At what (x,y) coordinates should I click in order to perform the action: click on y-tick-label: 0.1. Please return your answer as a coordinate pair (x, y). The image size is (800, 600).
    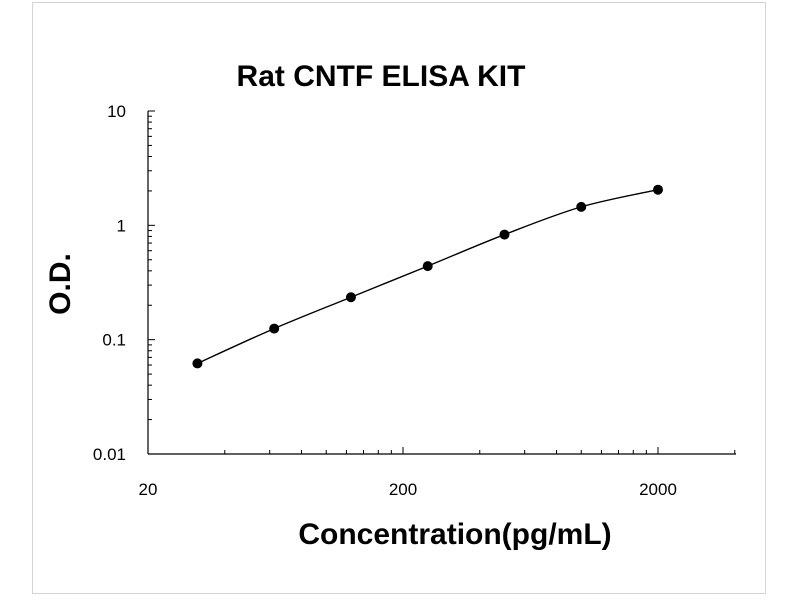
    Looking at the image, I should click on (114, 340).